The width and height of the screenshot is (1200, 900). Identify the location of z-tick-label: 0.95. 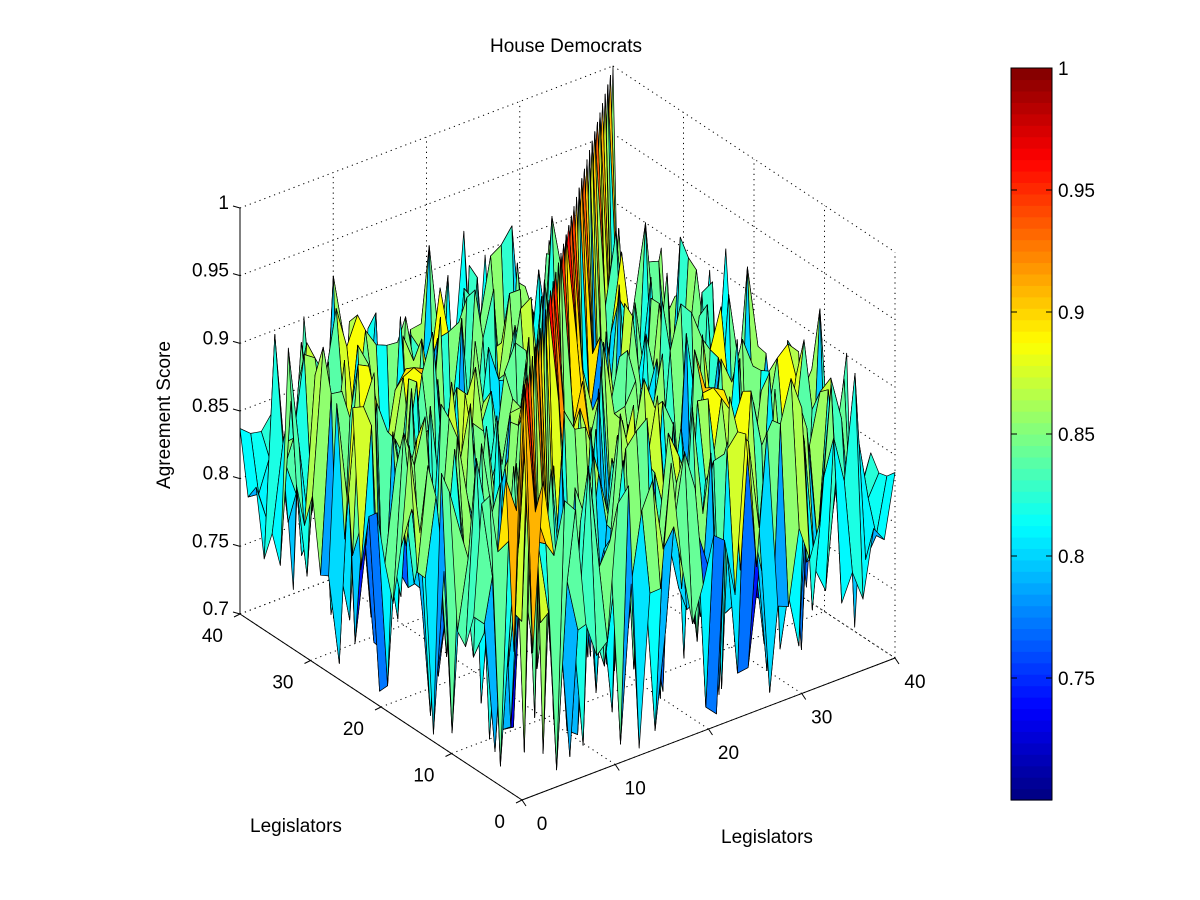
(210, 271).